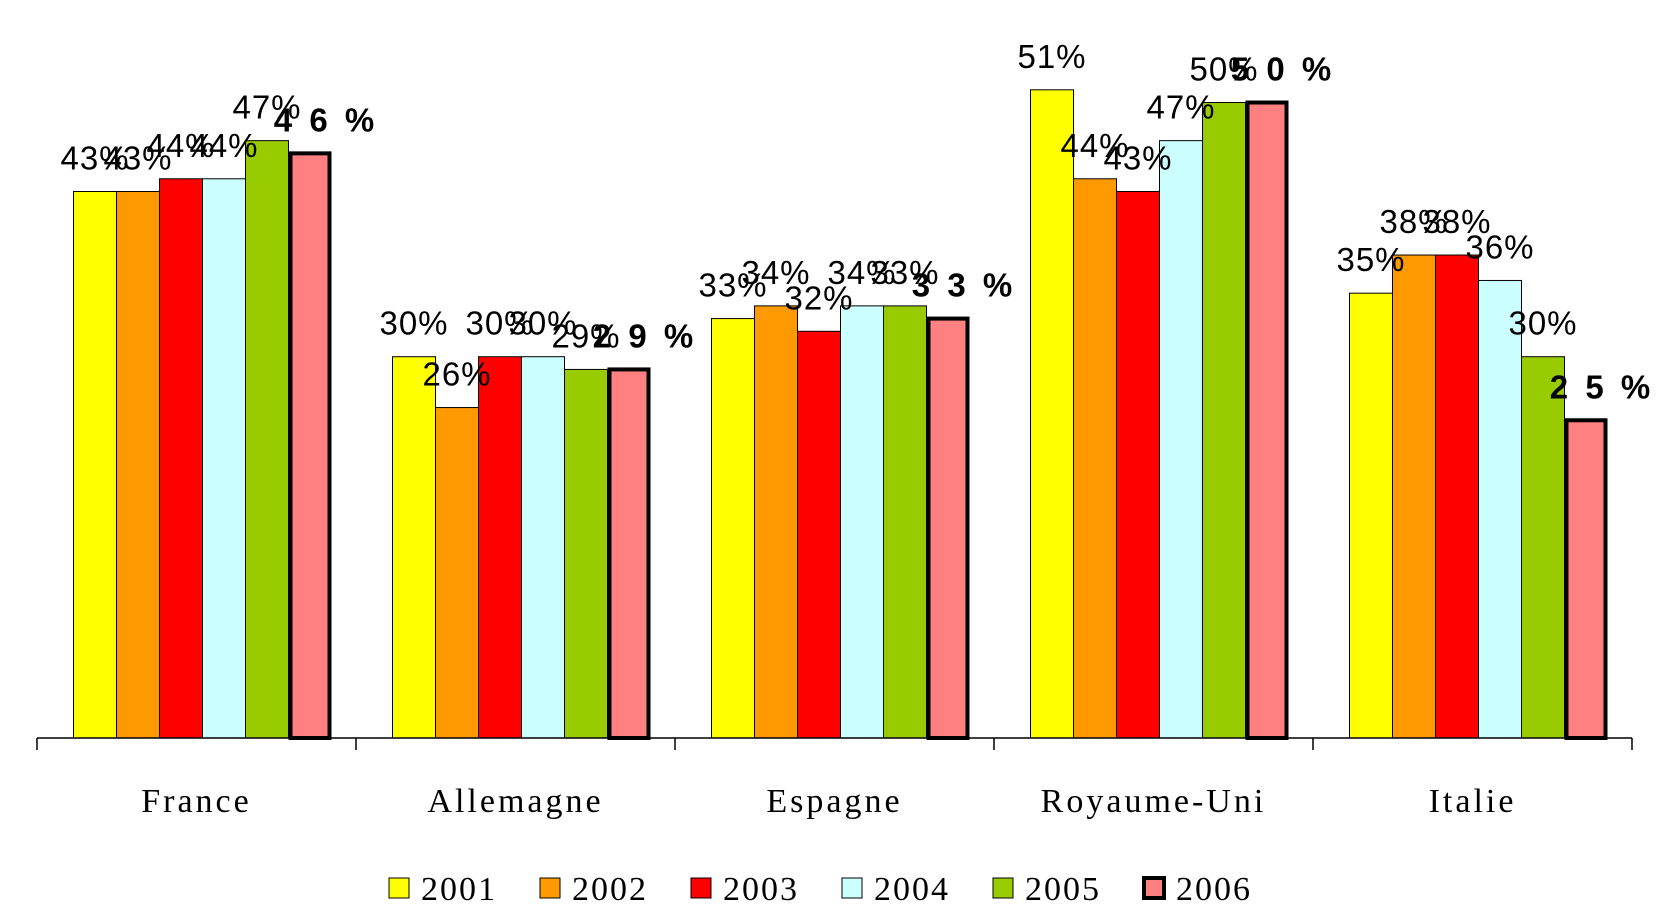 This screenshot has height=917, width=1664. What do you see at coordinates (180, 145) in the screenshot?
I see `data-label-france-2003: 44%` at bounding box center [180, 145].